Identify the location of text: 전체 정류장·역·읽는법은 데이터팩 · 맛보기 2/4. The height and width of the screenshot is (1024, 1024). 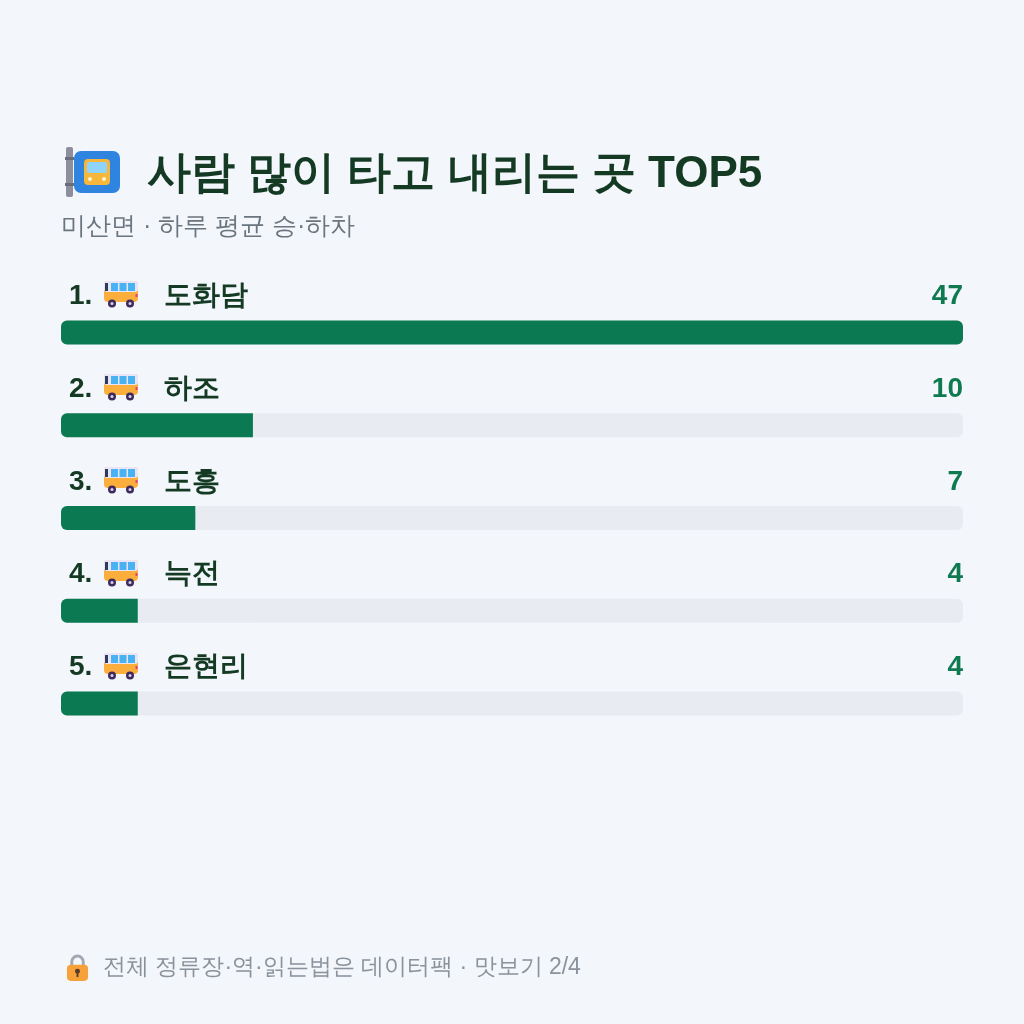
(342, 966).